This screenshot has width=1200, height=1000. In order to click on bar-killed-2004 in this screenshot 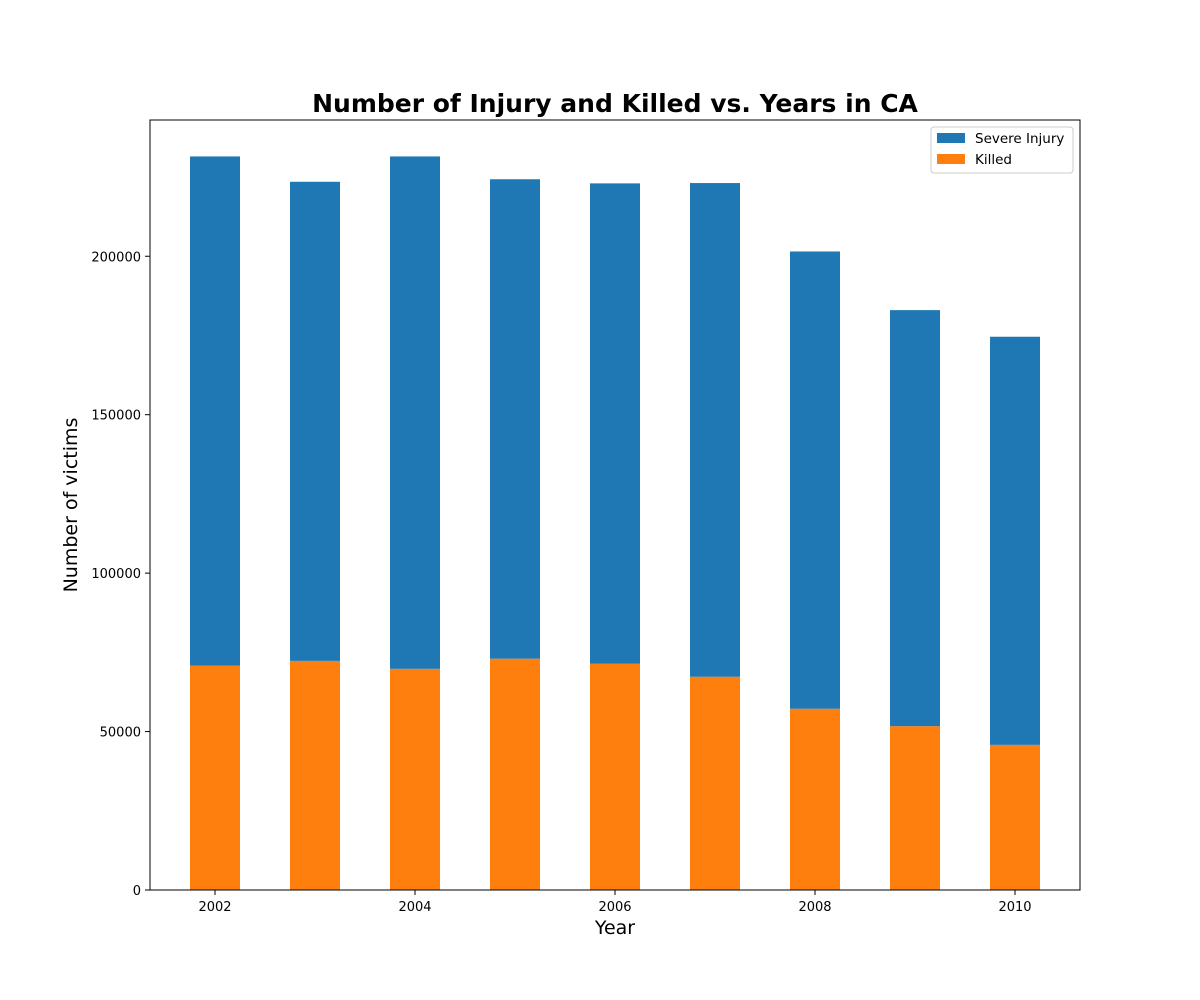, I will do `click(415, 779)`.